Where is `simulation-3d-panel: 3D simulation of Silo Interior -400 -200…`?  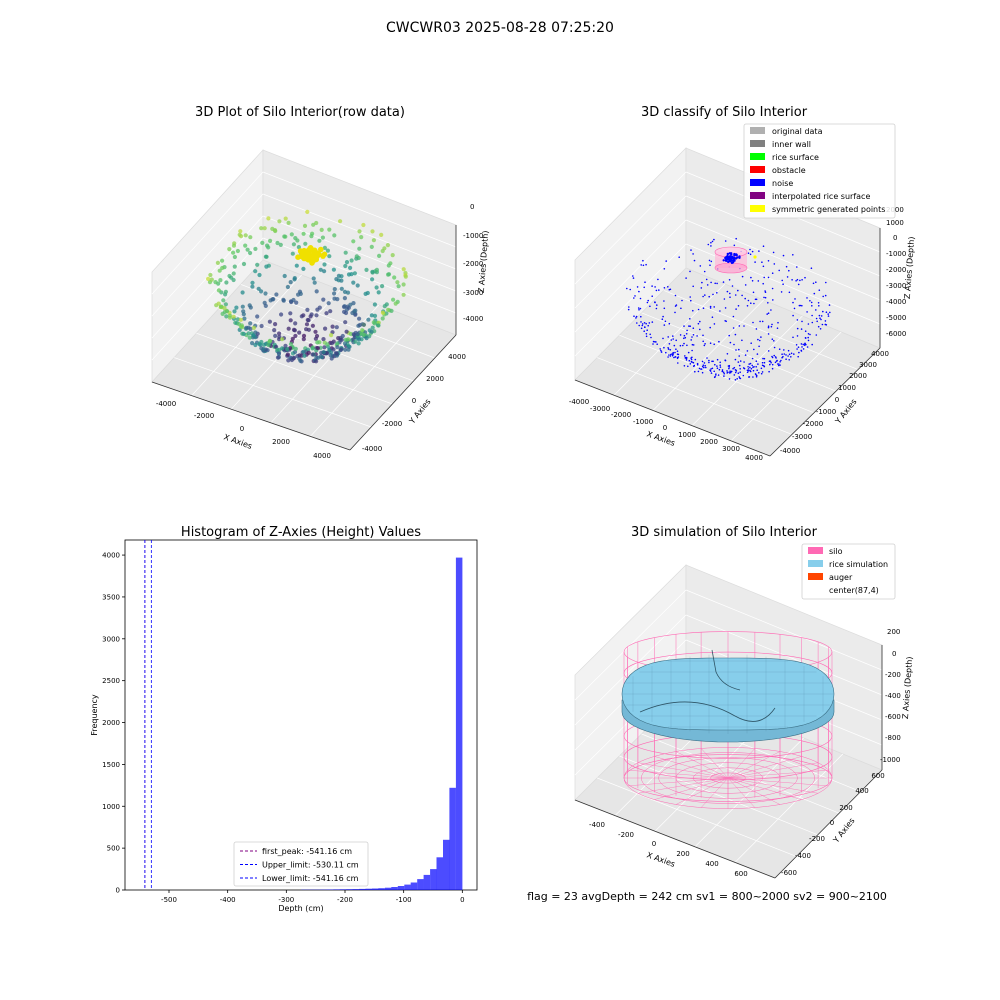
simulation-3d-panel: 3D simulation of Silo Interior -400 -200… is located at coordinates (744, 702).